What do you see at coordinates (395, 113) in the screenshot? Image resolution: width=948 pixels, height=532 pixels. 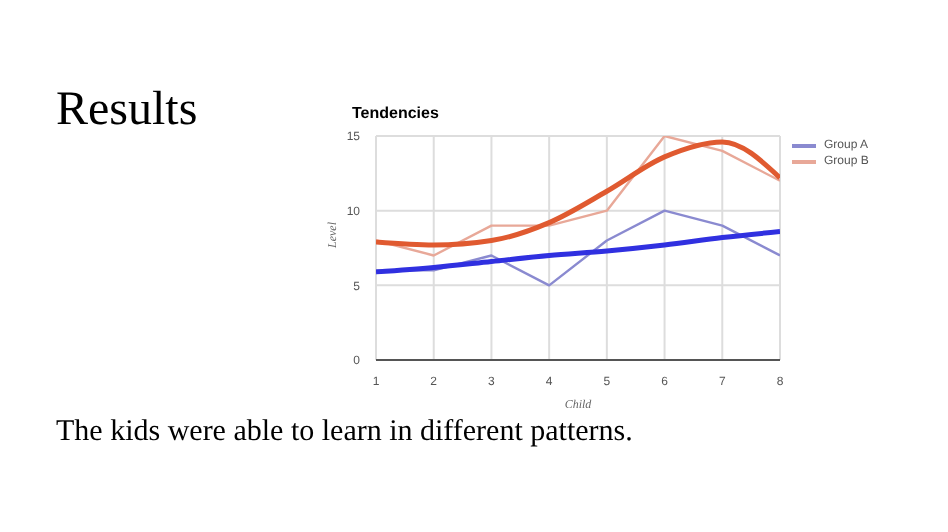 I see `chart-title: Tendencies` at bounding box center [395, 113].